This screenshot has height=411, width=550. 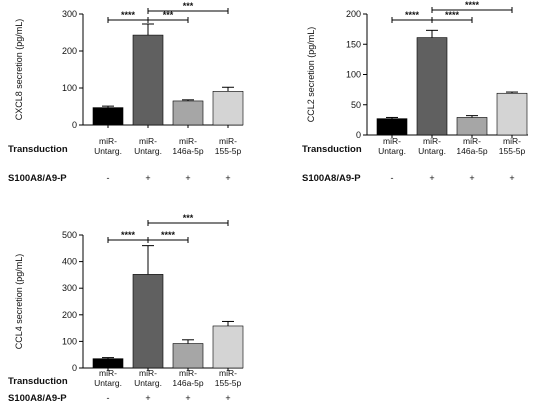 I want to click on y-tick-label: 500, so click(x=69, y=235).